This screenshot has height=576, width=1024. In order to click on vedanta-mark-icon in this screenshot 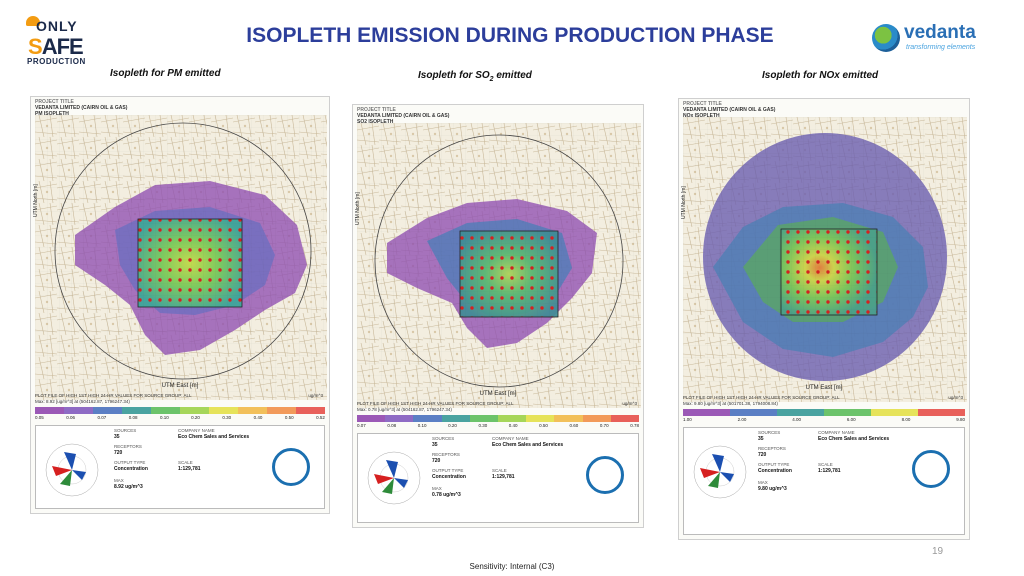, I will do `click(886, 38)`.